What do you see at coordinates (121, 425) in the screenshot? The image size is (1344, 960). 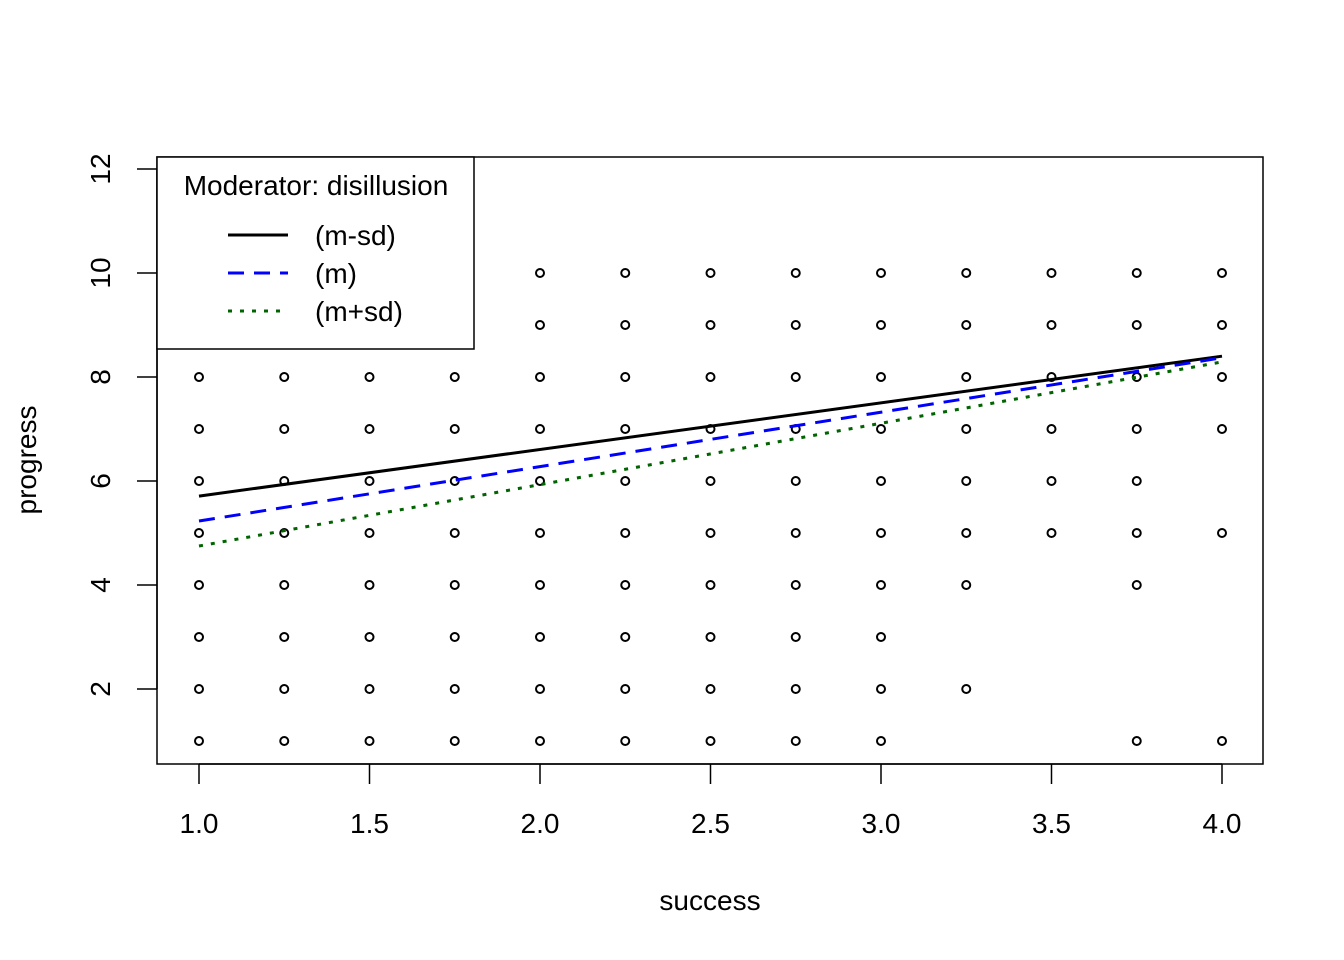 I see `y-axis: 2 4 6 8 10 12` at bounding box center [121, 425].